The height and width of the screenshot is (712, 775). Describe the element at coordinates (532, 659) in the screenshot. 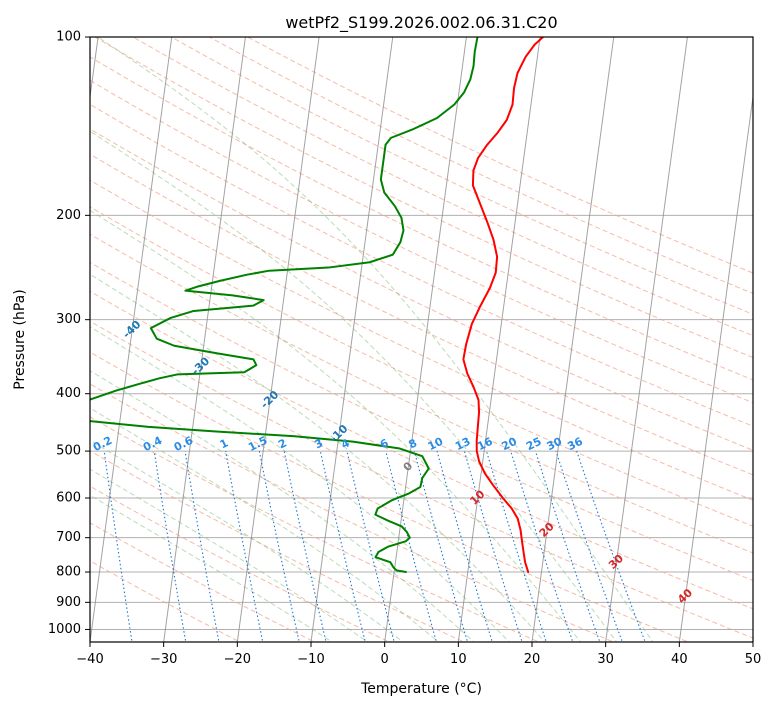

I see `x-tick-label: 20` at that location.